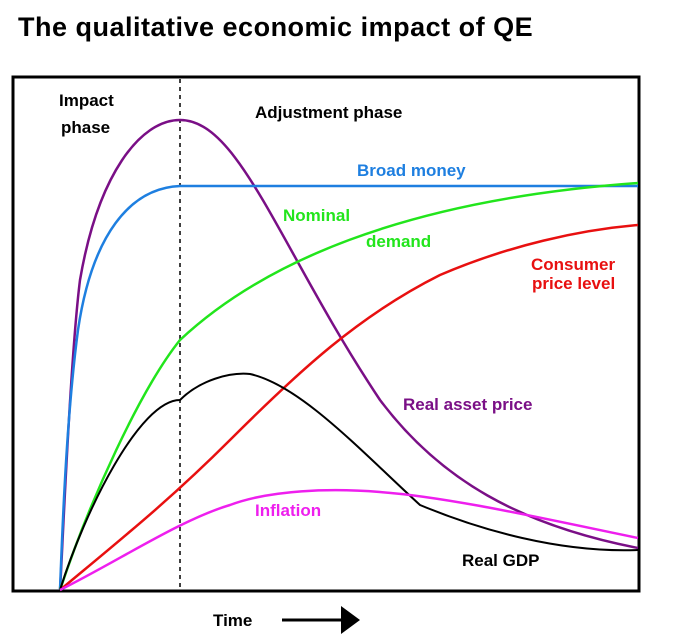 This screenshot has width=686, height=640. Describe the element at coordinates (398, 241) in the screenshot. I see `label-nominal-demand-line-2: demand` at that location.